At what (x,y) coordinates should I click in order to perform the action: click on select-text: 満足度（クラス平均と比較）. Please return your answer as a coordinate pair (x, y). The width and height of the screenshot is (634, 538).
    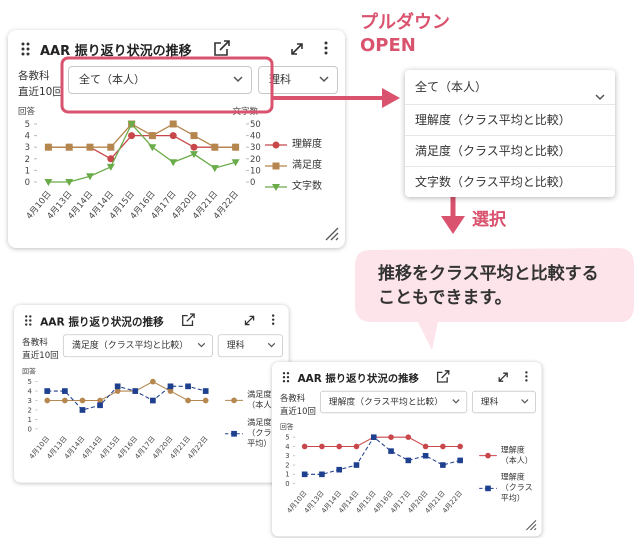
    Looking at the image, I should click on (130, 345).